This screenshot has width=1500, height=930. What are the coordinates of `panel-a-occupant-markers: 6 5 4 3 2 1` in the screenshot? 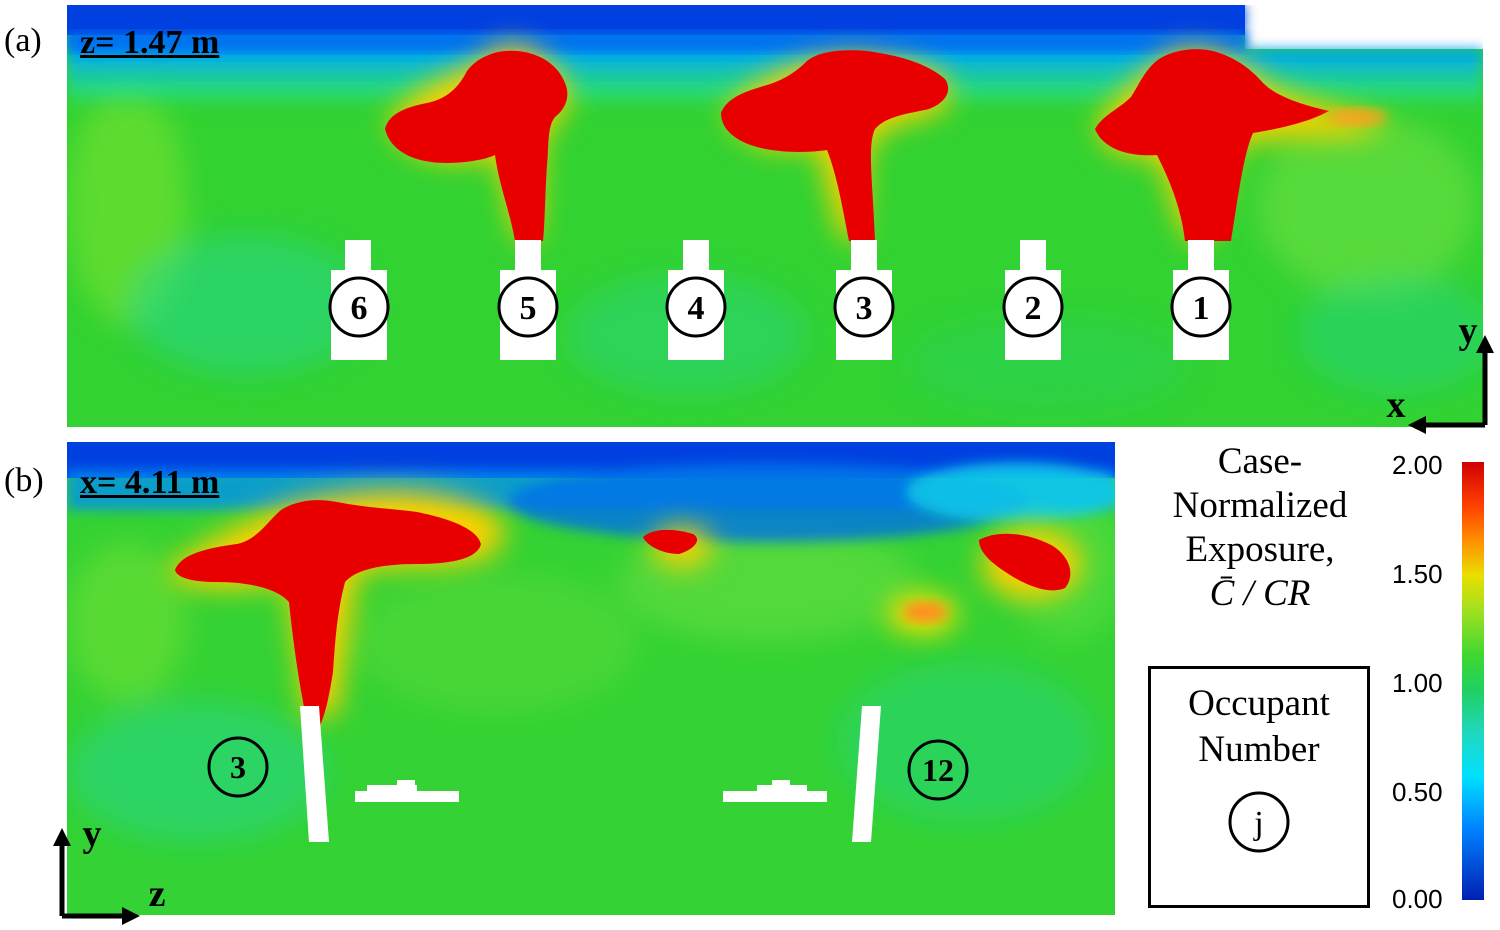 It's located at (780, 307).